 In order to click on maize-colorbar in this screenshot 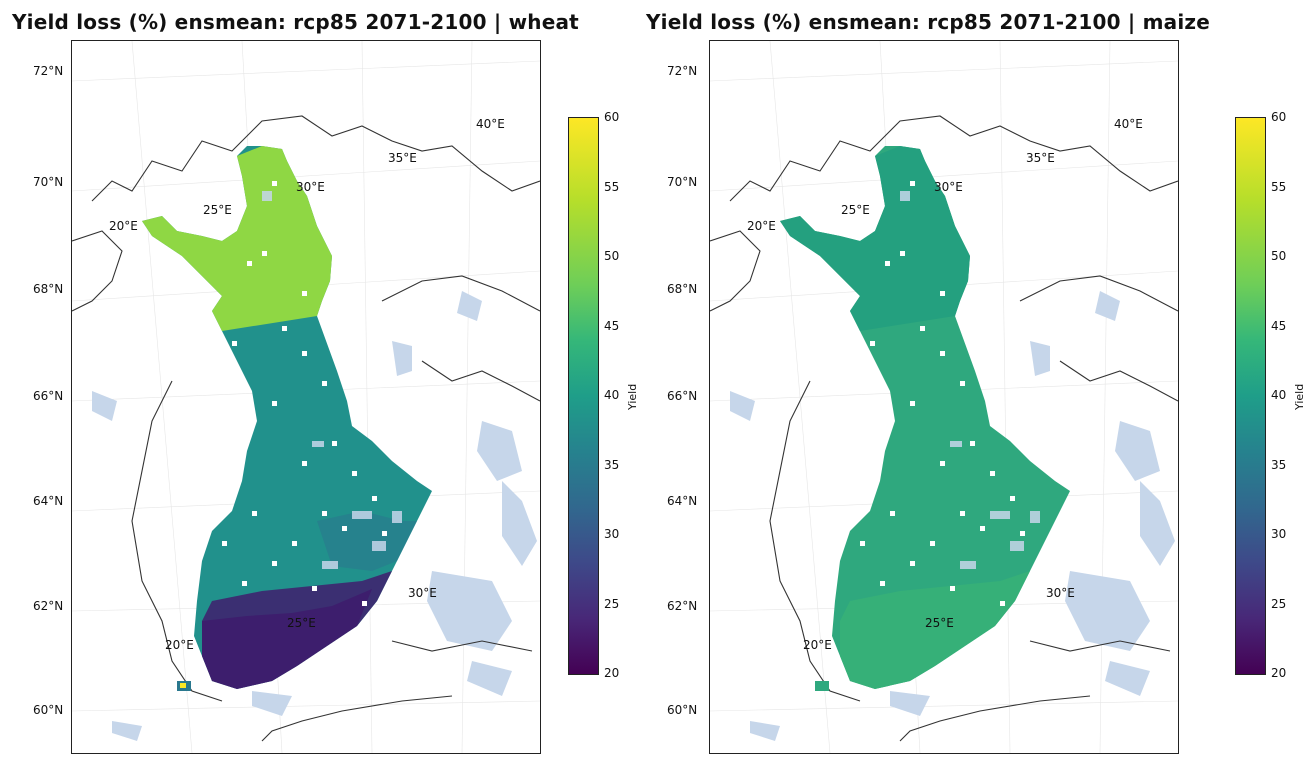, I will do `click(1250, 396)`.